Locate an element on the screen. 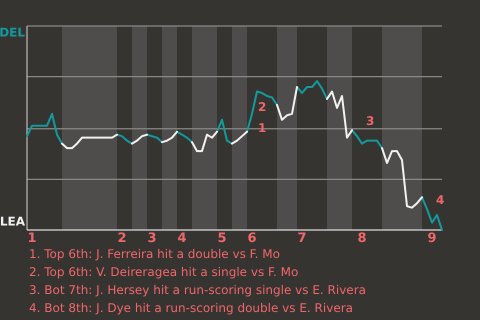 The width and height of the screenshot is (480, 320). x-tick-label: 1 is located at coordinates (32, 238).